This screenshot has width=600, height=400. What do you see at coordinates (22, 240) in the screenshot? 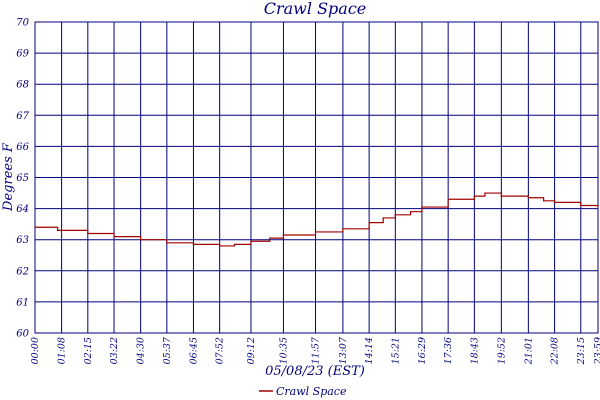
I see `y-tick-label: 63` at bounding box center [22, 240].